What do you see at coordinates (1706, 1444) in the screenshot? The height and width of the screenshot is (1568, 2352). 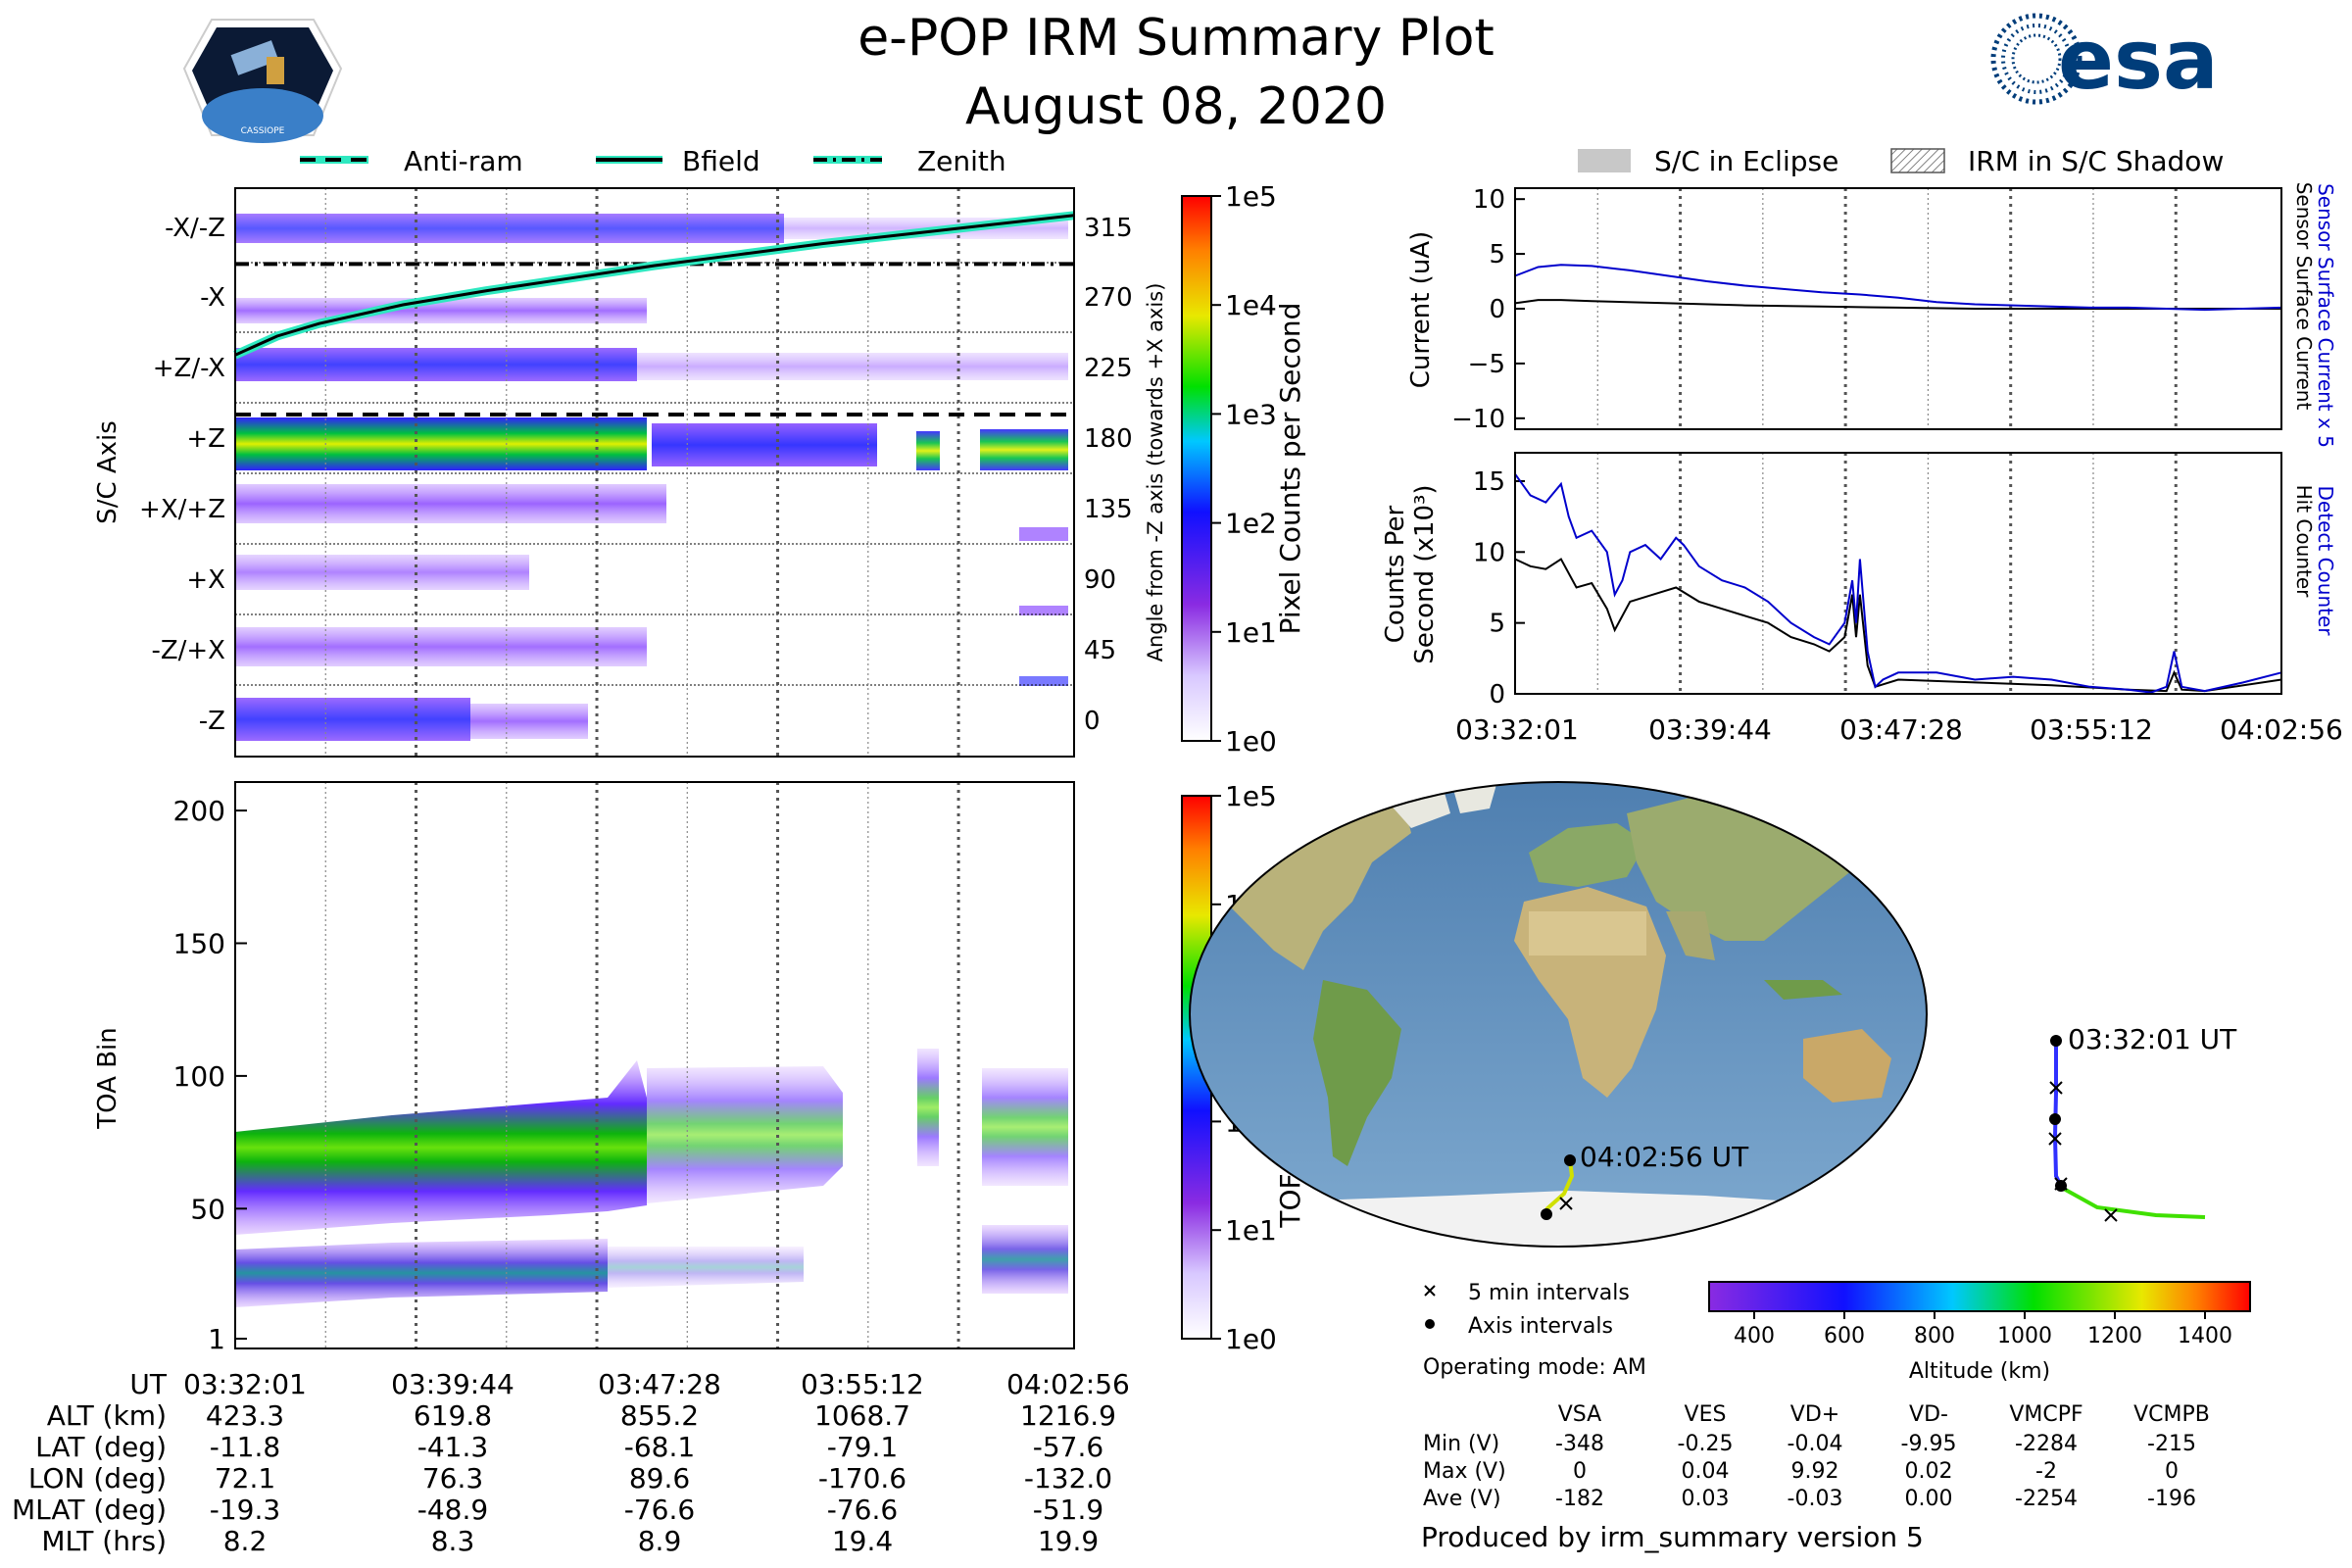 I see `voltage-value: -0.25` at bounding box center [1706, 1444].